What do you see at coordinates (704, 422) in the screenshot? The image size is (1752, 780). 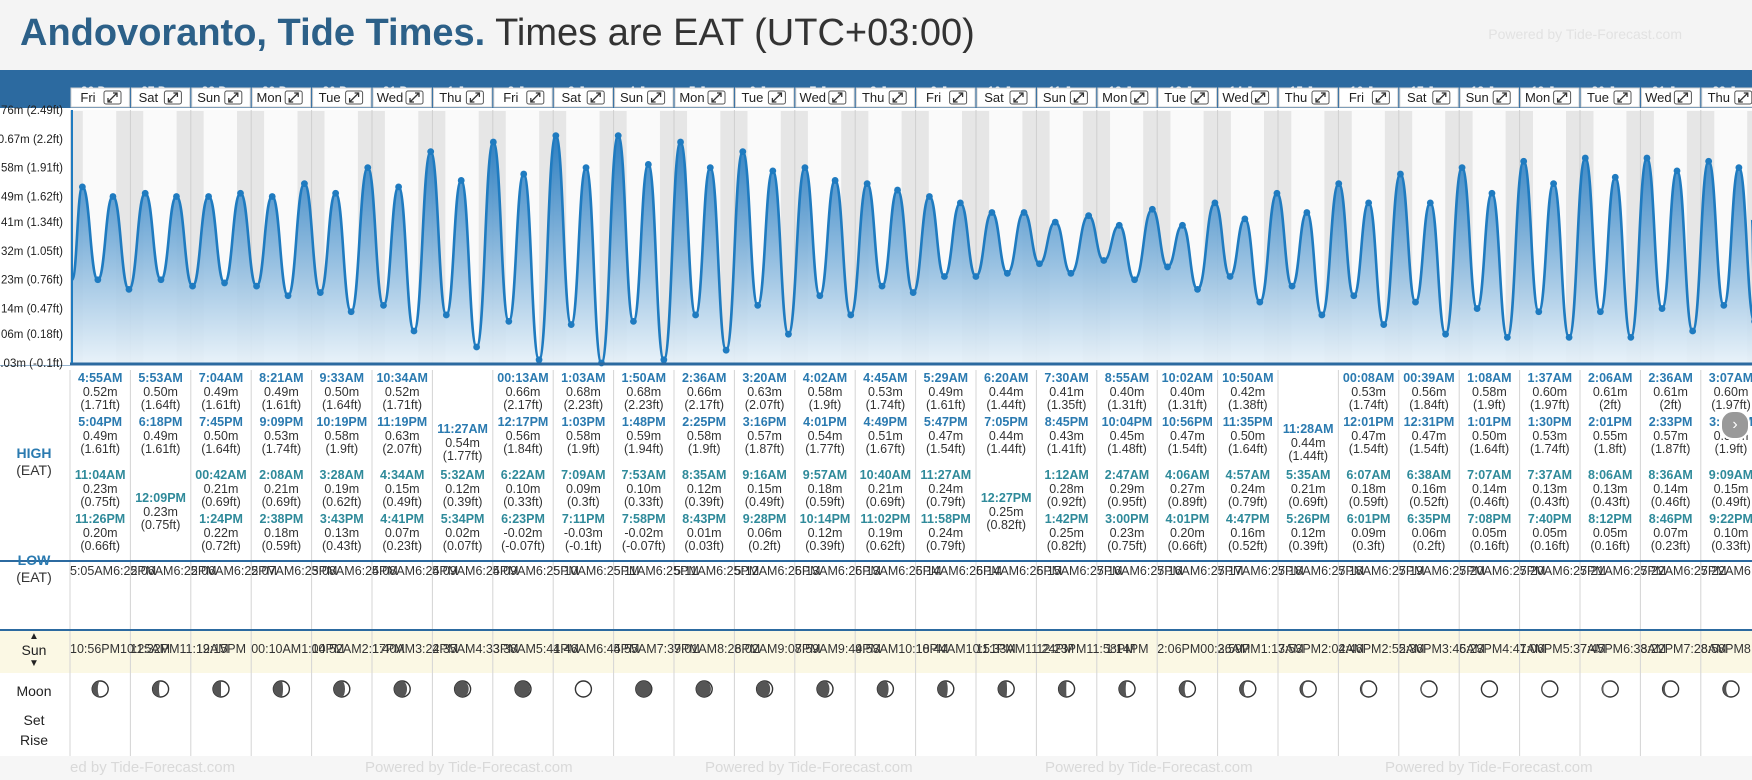 I see `high-tide-time: 2:25PM` at bounding box center [704, 422].